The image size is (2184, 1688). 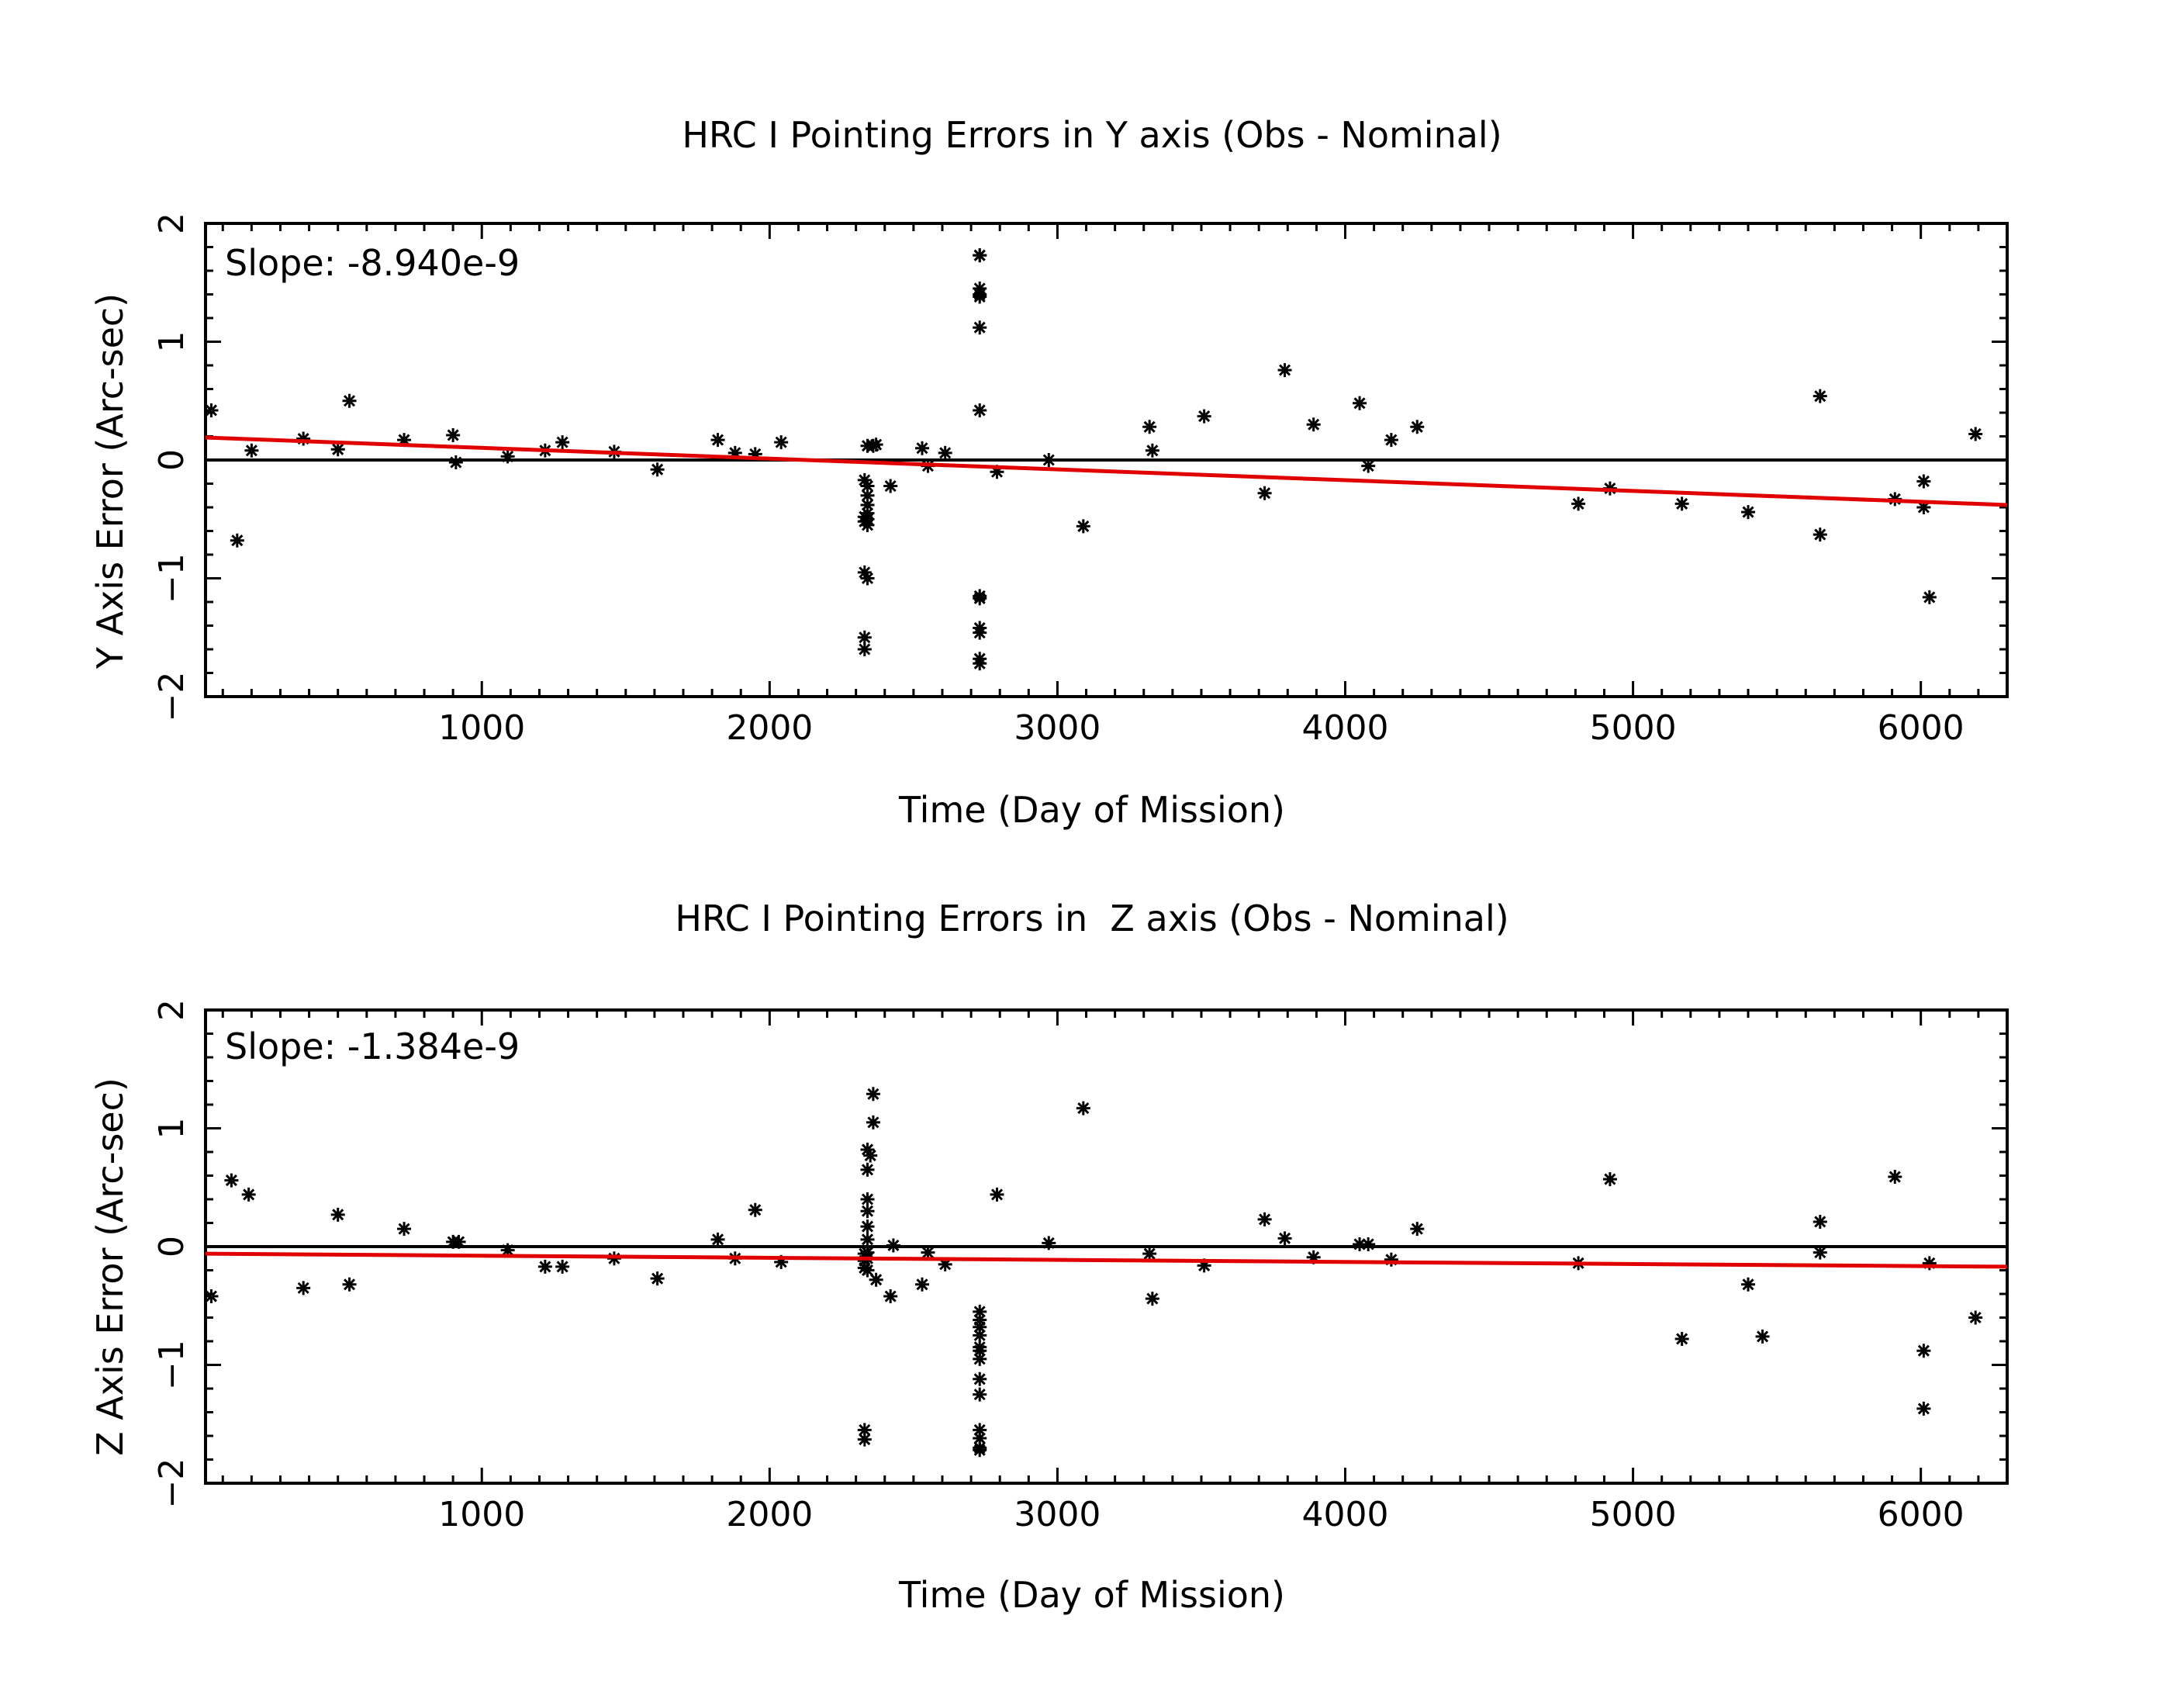 What do you see at coordinates (172, 460) in the screenshot?
I see `y-tick-label: 0` at bounding box center [172, 460].